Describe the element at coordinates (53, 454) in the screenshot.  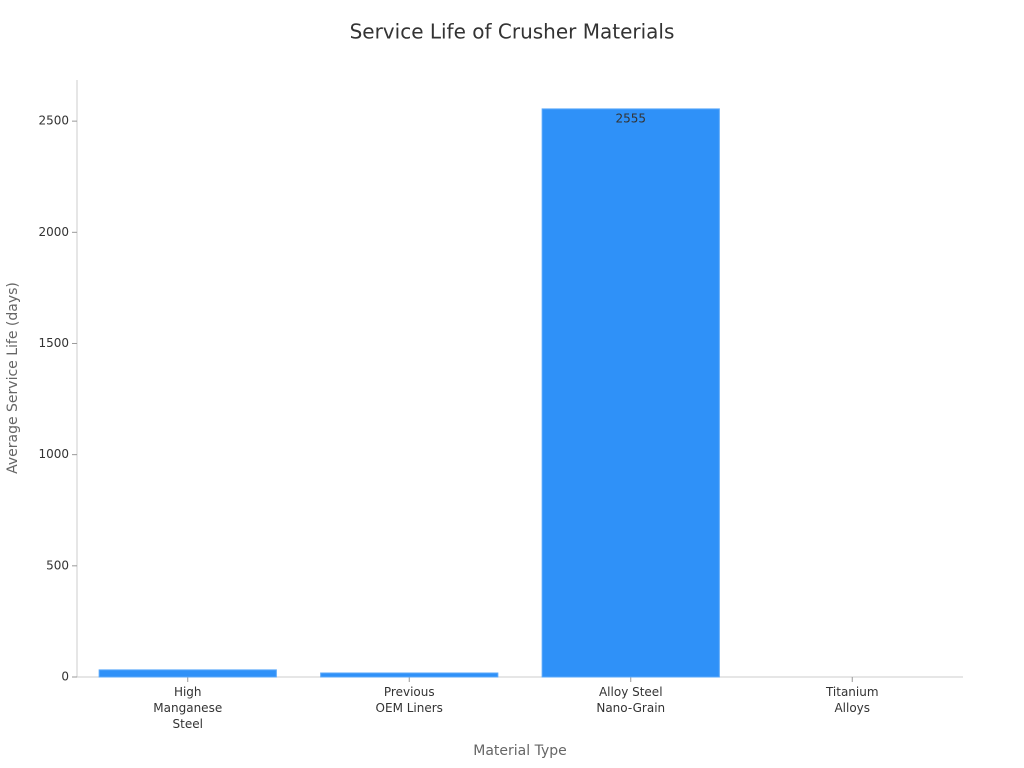
I see `y-tick-label: 1000` at that location.